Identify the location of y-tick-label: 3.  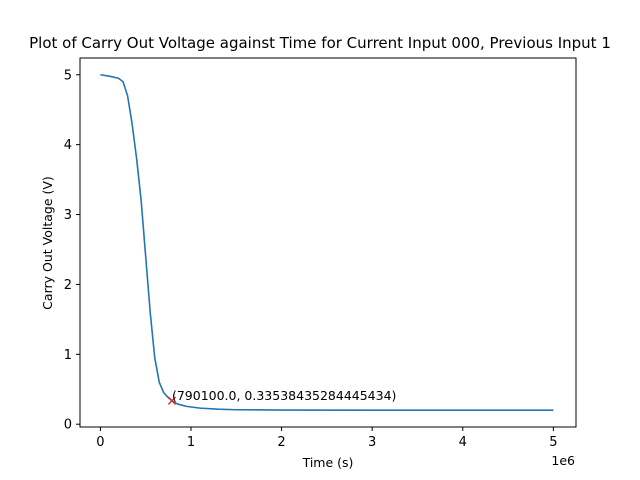
(68, 215).